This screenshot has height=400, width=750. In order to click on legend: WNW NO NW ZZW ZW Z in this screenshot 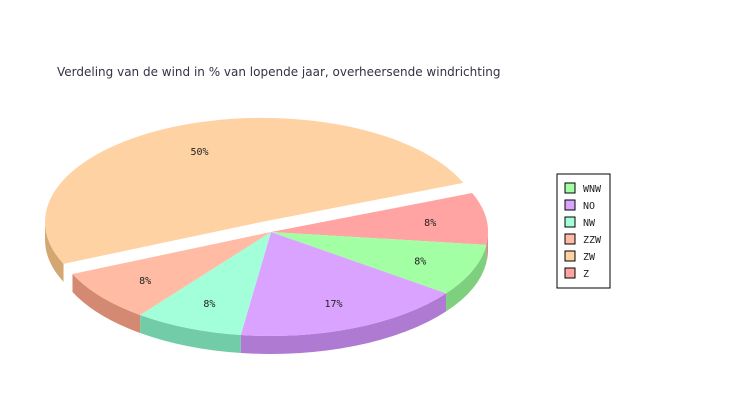, I will do `click(583, 231)`.